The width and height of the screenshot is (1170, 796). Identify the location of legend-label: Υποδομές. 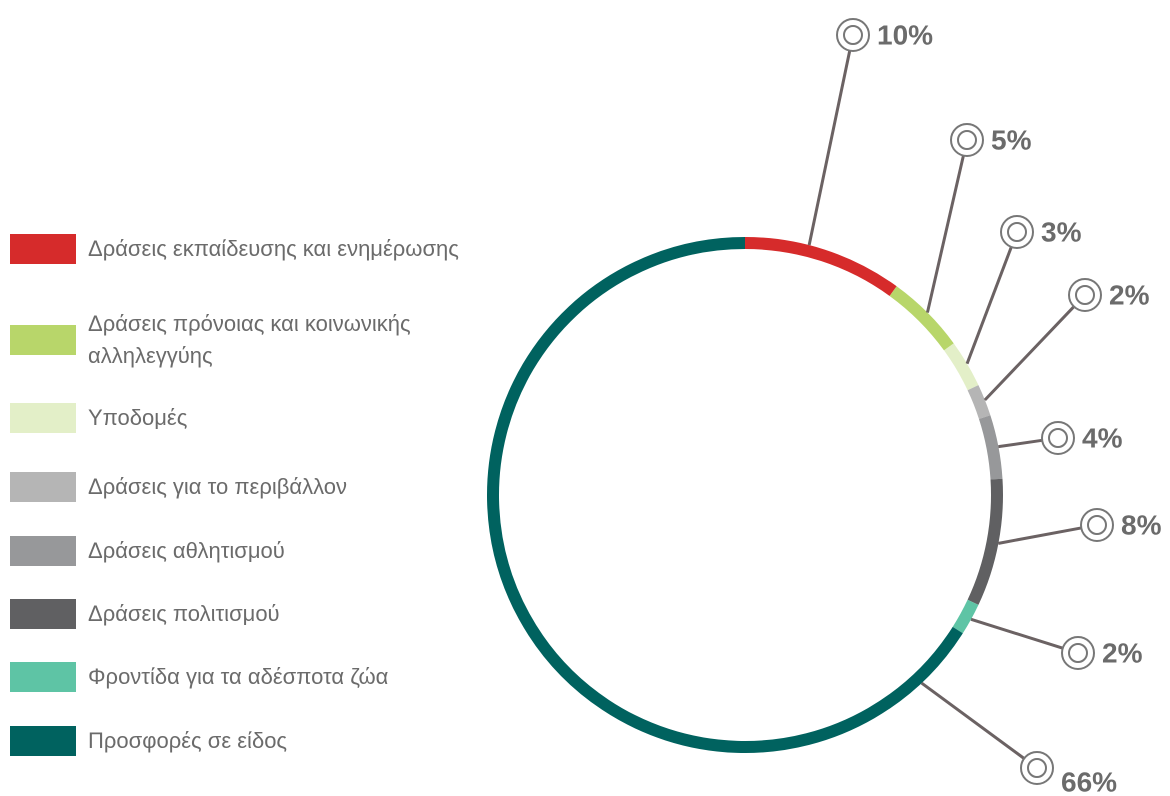
(138, 417).